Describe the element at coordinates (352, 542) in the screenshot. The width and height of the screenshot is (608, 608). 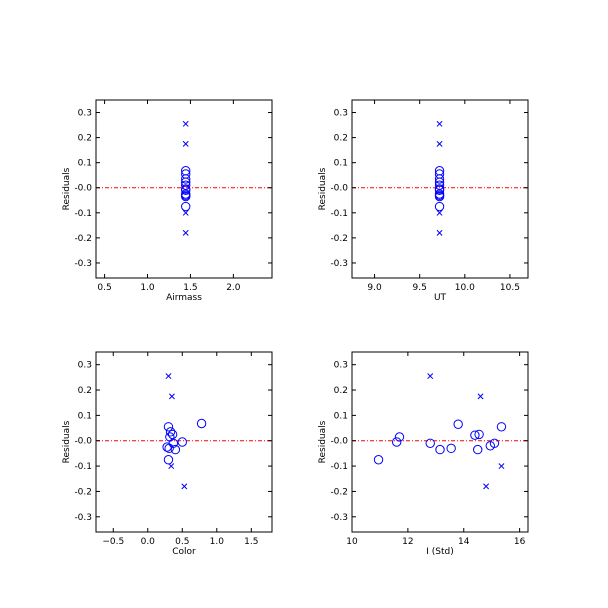
I see `x-tick-label: 10` at that location.